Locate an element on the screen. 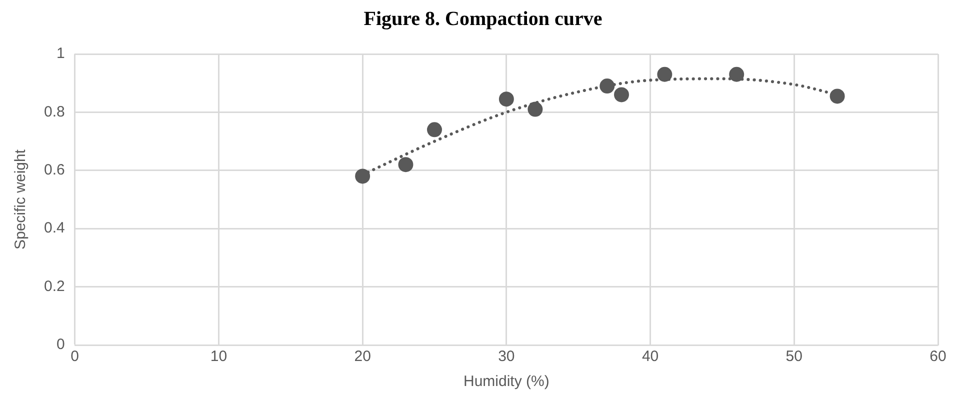 The width and height of the screenshot is (968, 407). x-axis-title: Humidity (%) is located at coordinates (507, 381).